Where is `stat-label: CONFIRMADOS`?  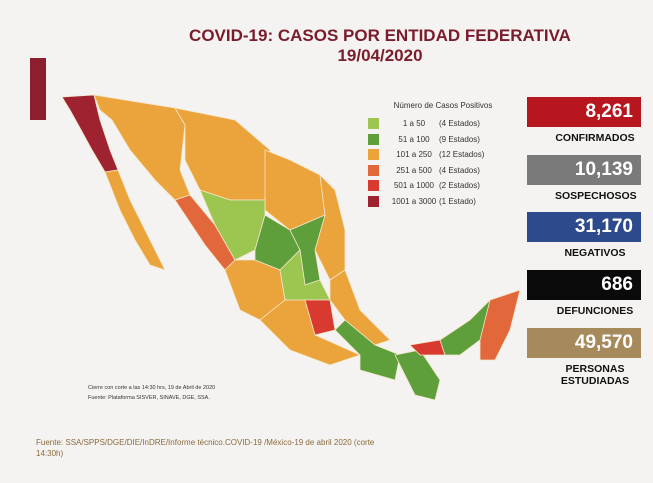 stat-label: CONFIRMADOS is located at coordinates (595, 138).